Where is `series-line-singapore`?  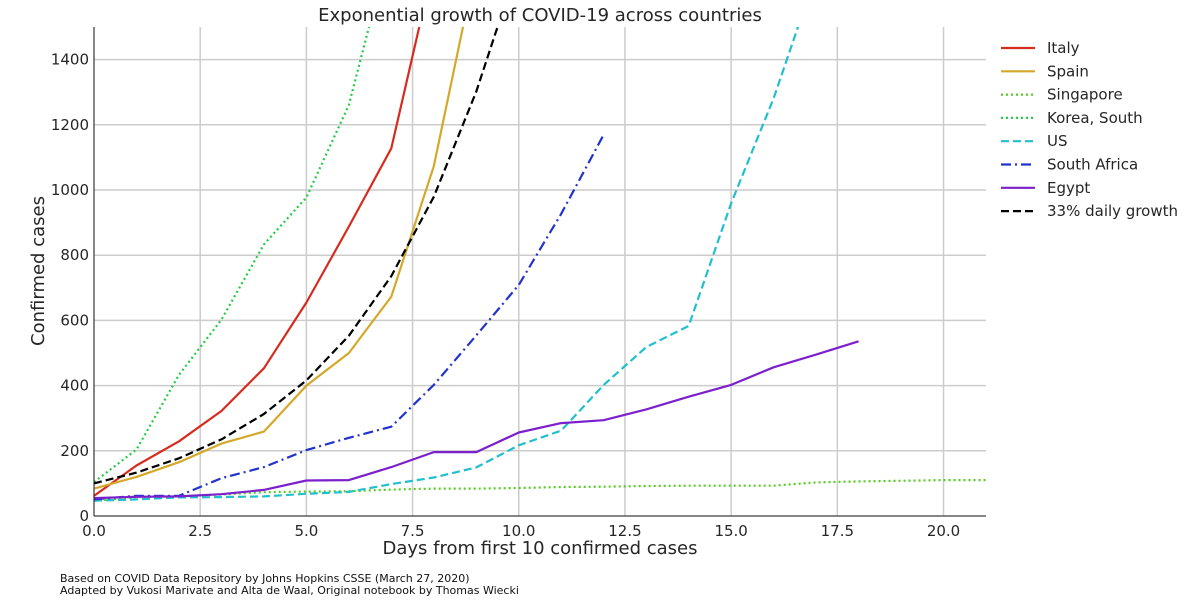
series-line-singapore is located at coordinates (540, 490).